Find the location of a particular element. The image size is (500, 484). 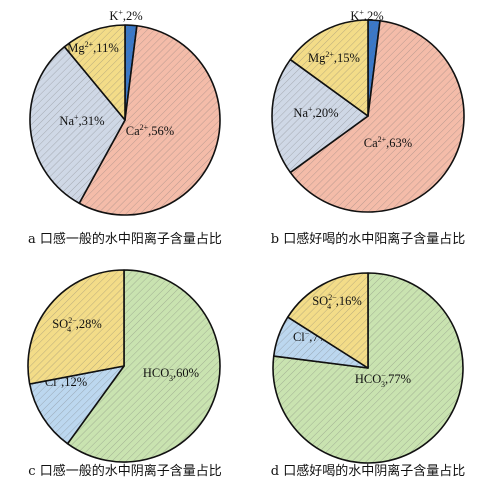

slice-label-na: Na+,20% is located at coordinates (315, 112).